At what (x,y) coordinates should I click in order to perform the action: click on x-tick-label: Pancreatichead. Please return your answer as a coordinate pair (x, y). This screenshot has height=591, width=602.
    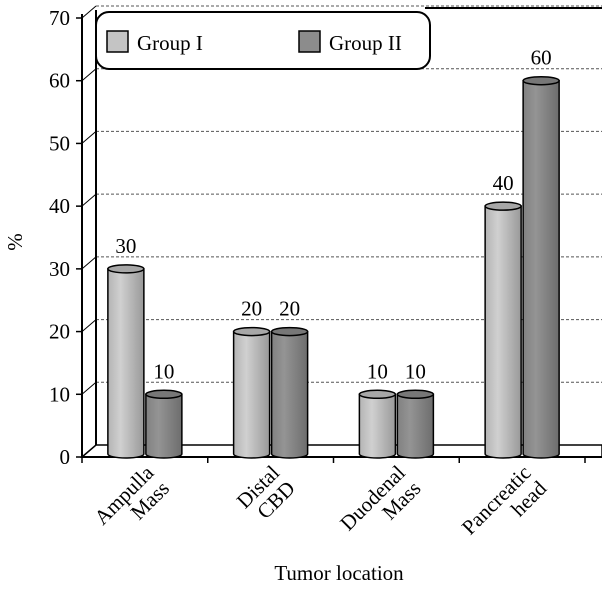
    Looking at the image, I should click on (504, 507).